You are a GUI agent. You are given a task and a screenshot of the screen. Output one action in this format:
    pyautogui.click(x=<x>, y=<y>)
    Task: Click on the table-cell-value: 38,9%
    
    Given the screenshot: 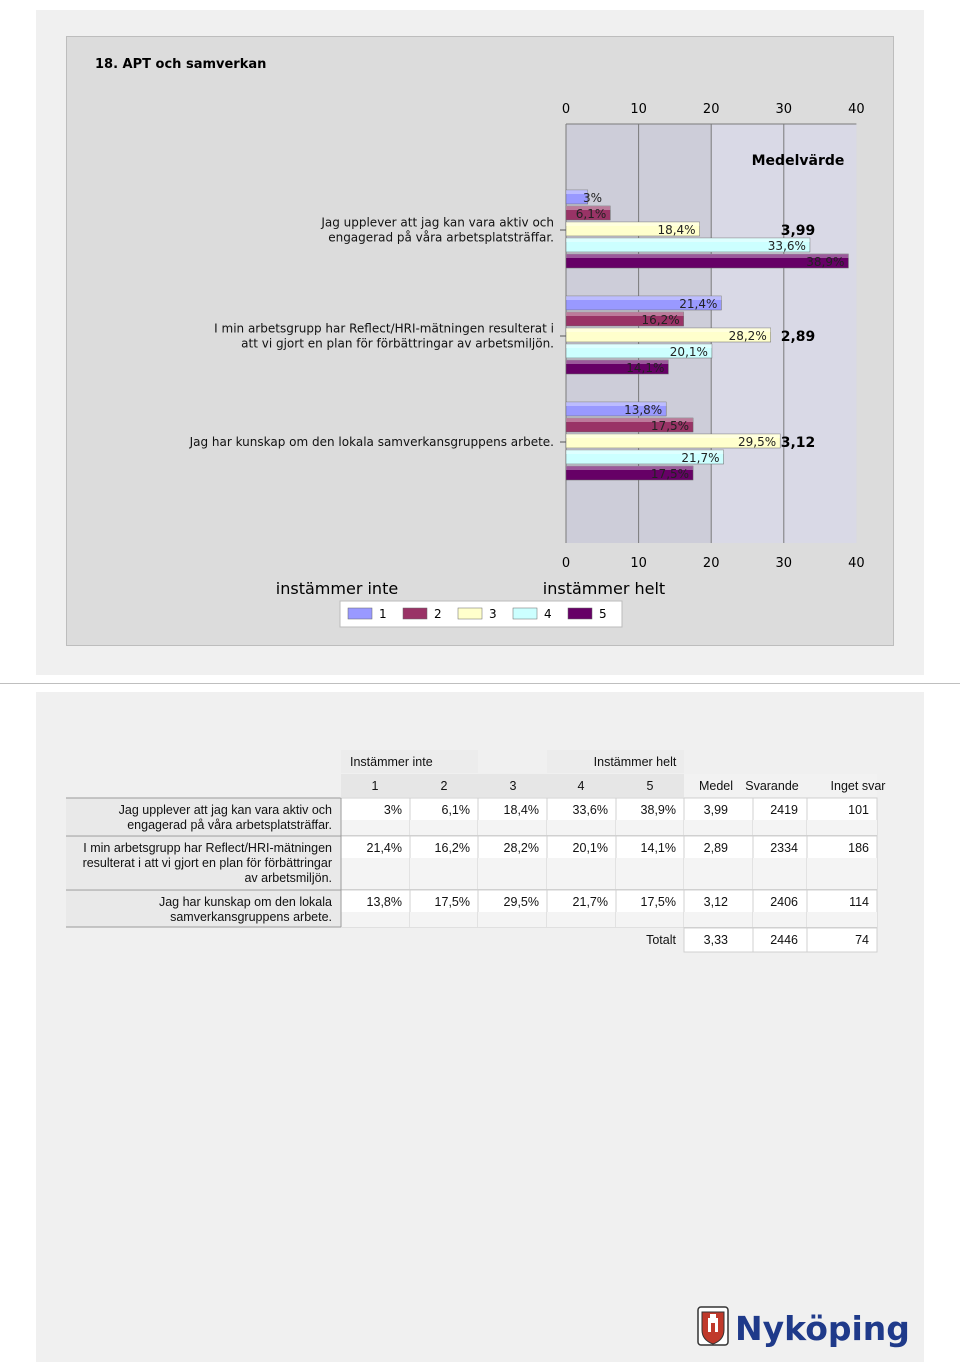 What is the action you would take?
    pyautogui.click(x=658, y=810)
    